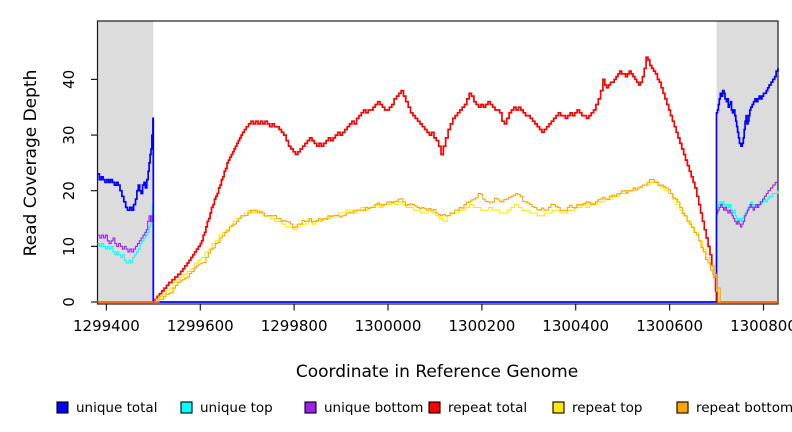  Describe the element at coordinates (481, 326) in the screenshot. I see `x-tick-label: 1300200` at that location.